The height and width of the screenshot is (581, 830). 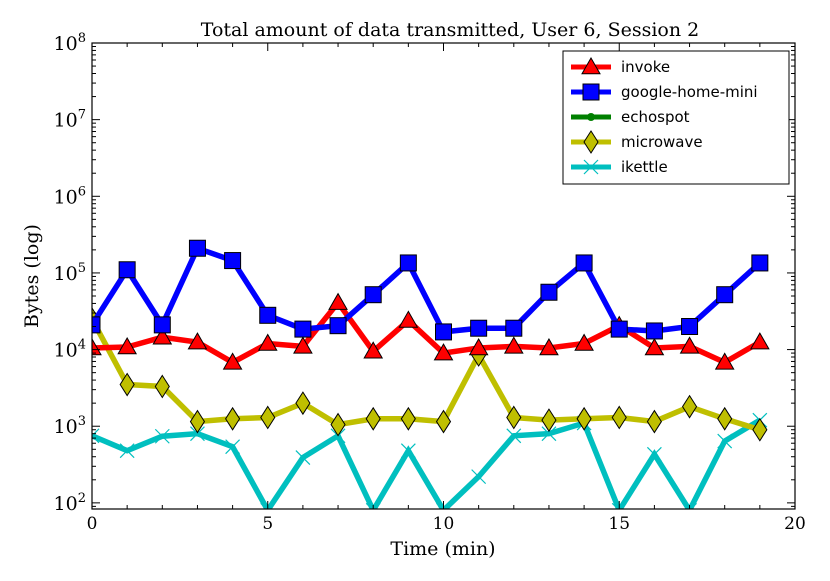 What do you see at coordinates (70, 43) in the screenshot?
I see `y-tick-label: 10⁸` at bounding box center [70, 43].